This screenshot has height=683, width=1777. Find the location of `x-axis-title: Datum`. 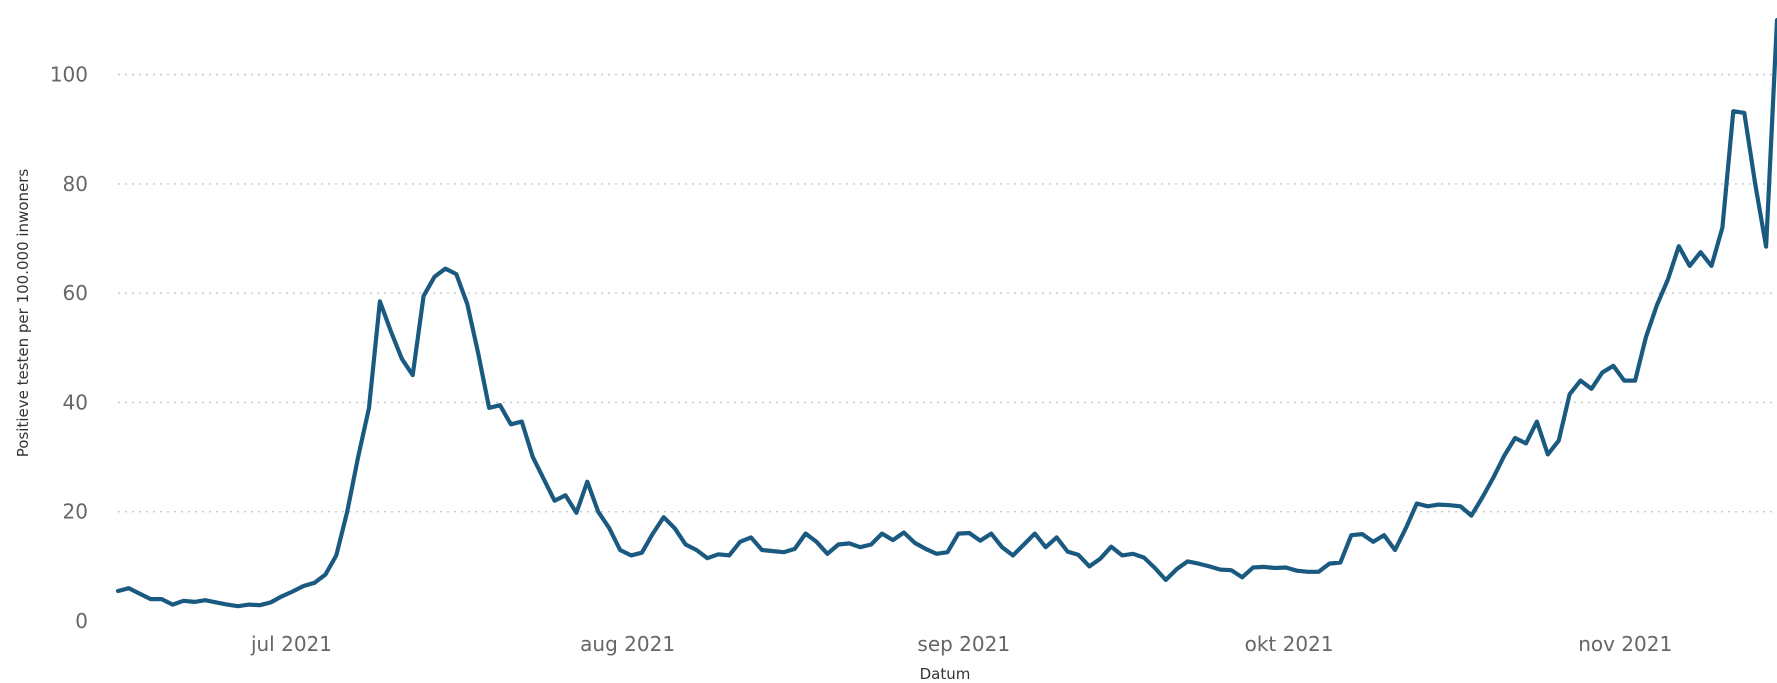

x-axis-title: Datum is located at coordinates (945, 674).